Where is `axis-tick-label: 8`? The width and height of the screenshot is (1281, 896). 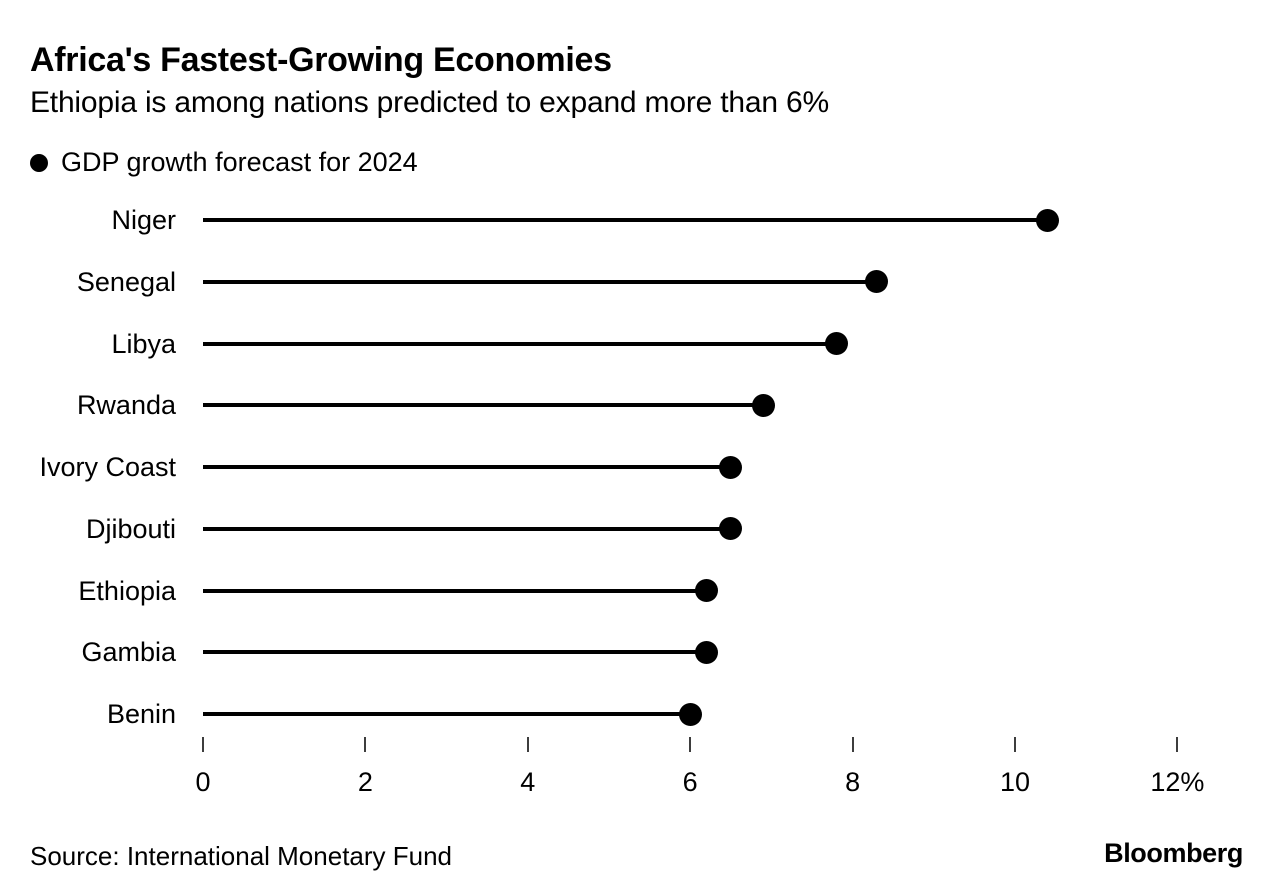 axis-tick-label: 8 is located at coordinates (853, 782).